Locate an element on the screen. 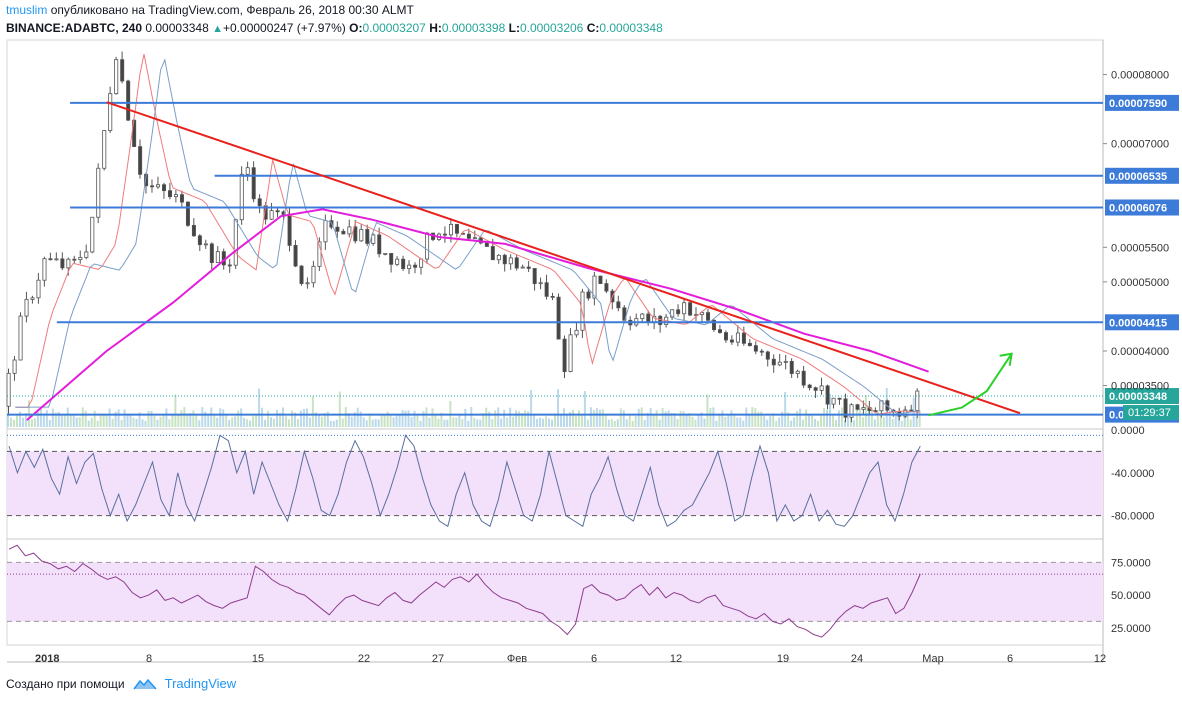  time-tick-label: 8 is located at coordinates (149, 659).